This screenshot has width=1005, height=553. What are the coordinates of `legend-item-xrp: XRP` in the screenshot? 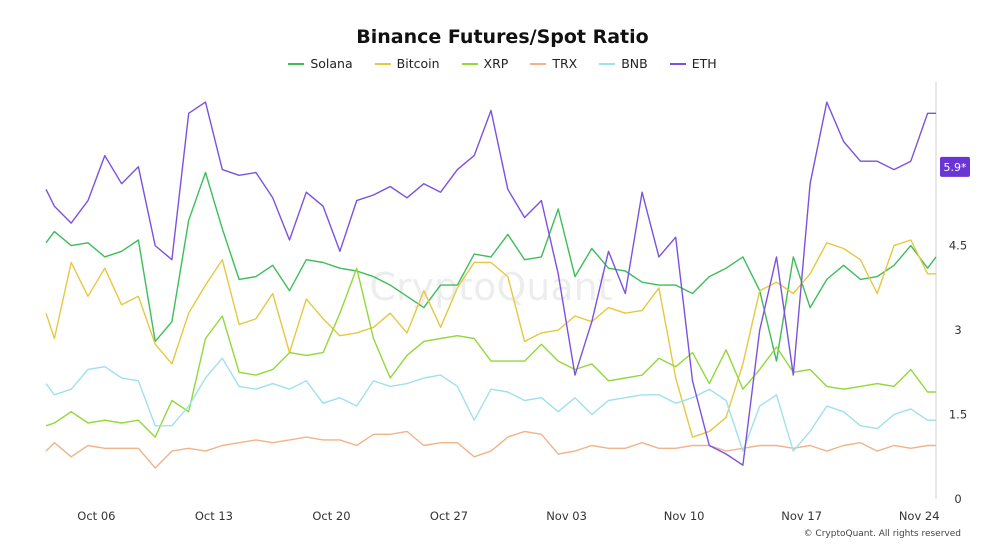 It's located at (485, 63).